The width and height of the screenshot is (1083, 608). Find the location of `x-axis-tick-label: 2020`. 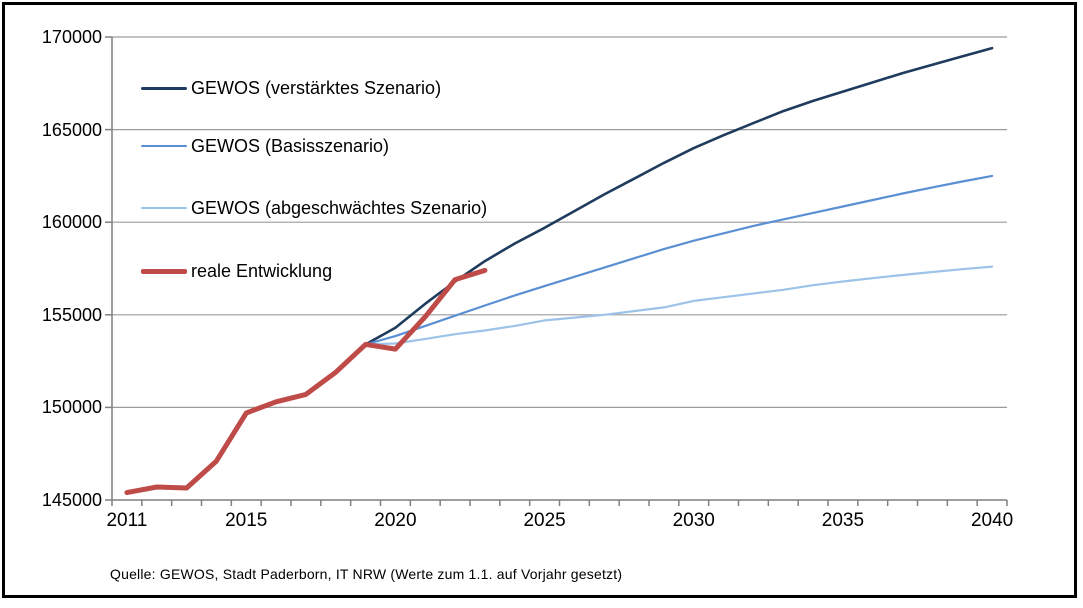

x-axis-tick-label: 2020 is located at coordinates (395, 520).